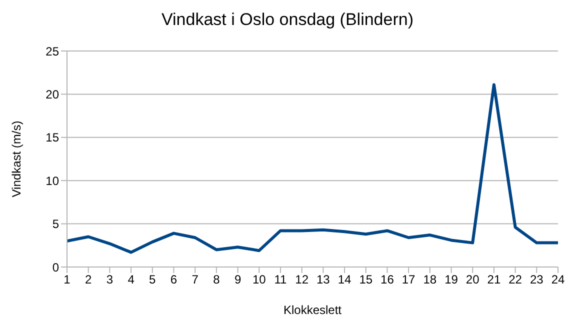  I want to click on x-tick-label: 11, so click(281, 279).